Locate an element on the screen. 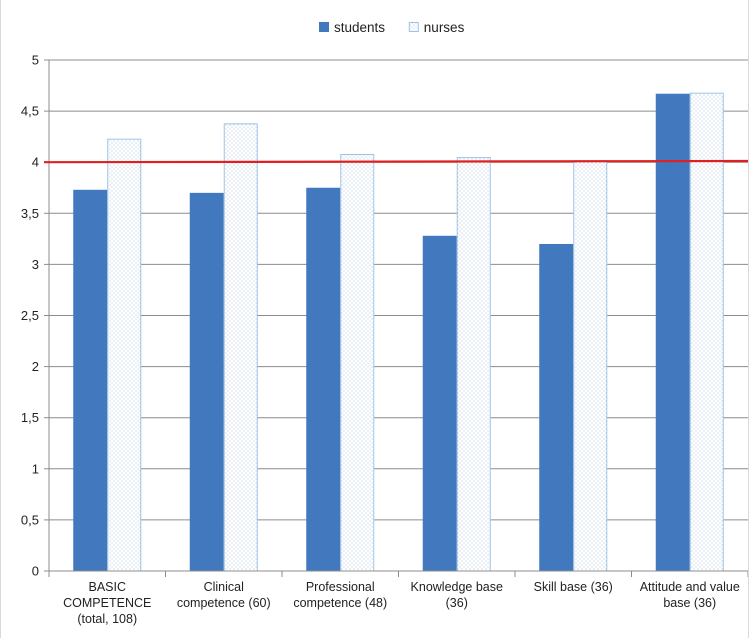  legend-label-nurses: nurses is located at coordinates (444, 27).